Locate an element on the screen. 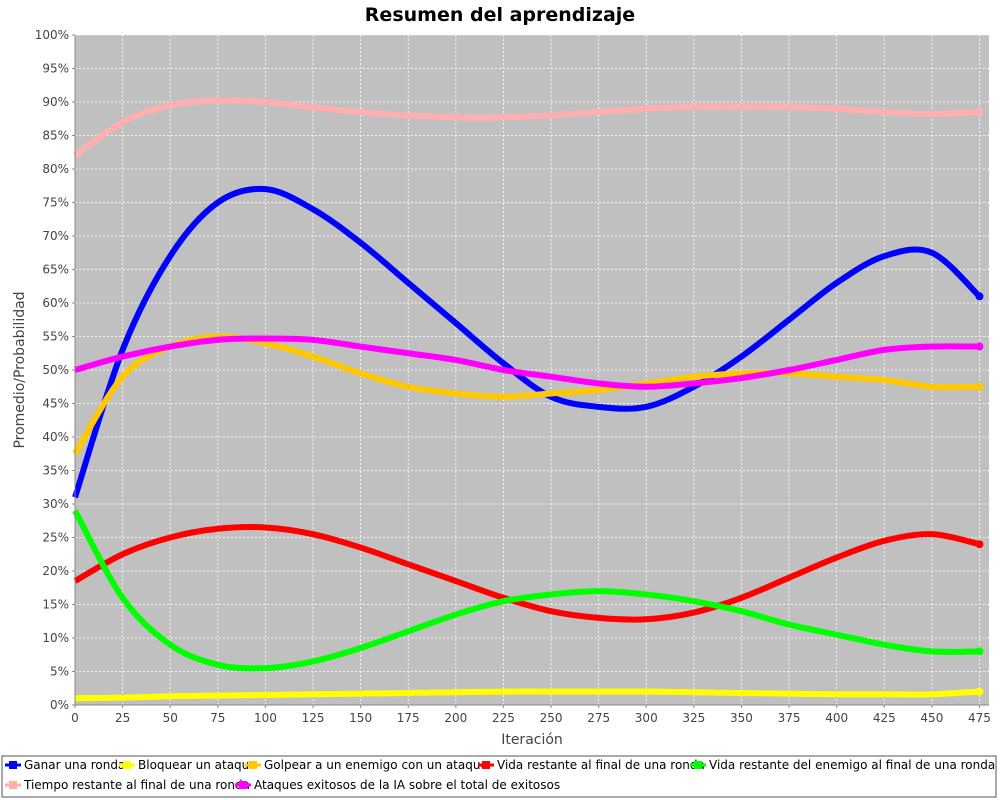  x-tick-label: 325 is located at coordinates (693, 718).